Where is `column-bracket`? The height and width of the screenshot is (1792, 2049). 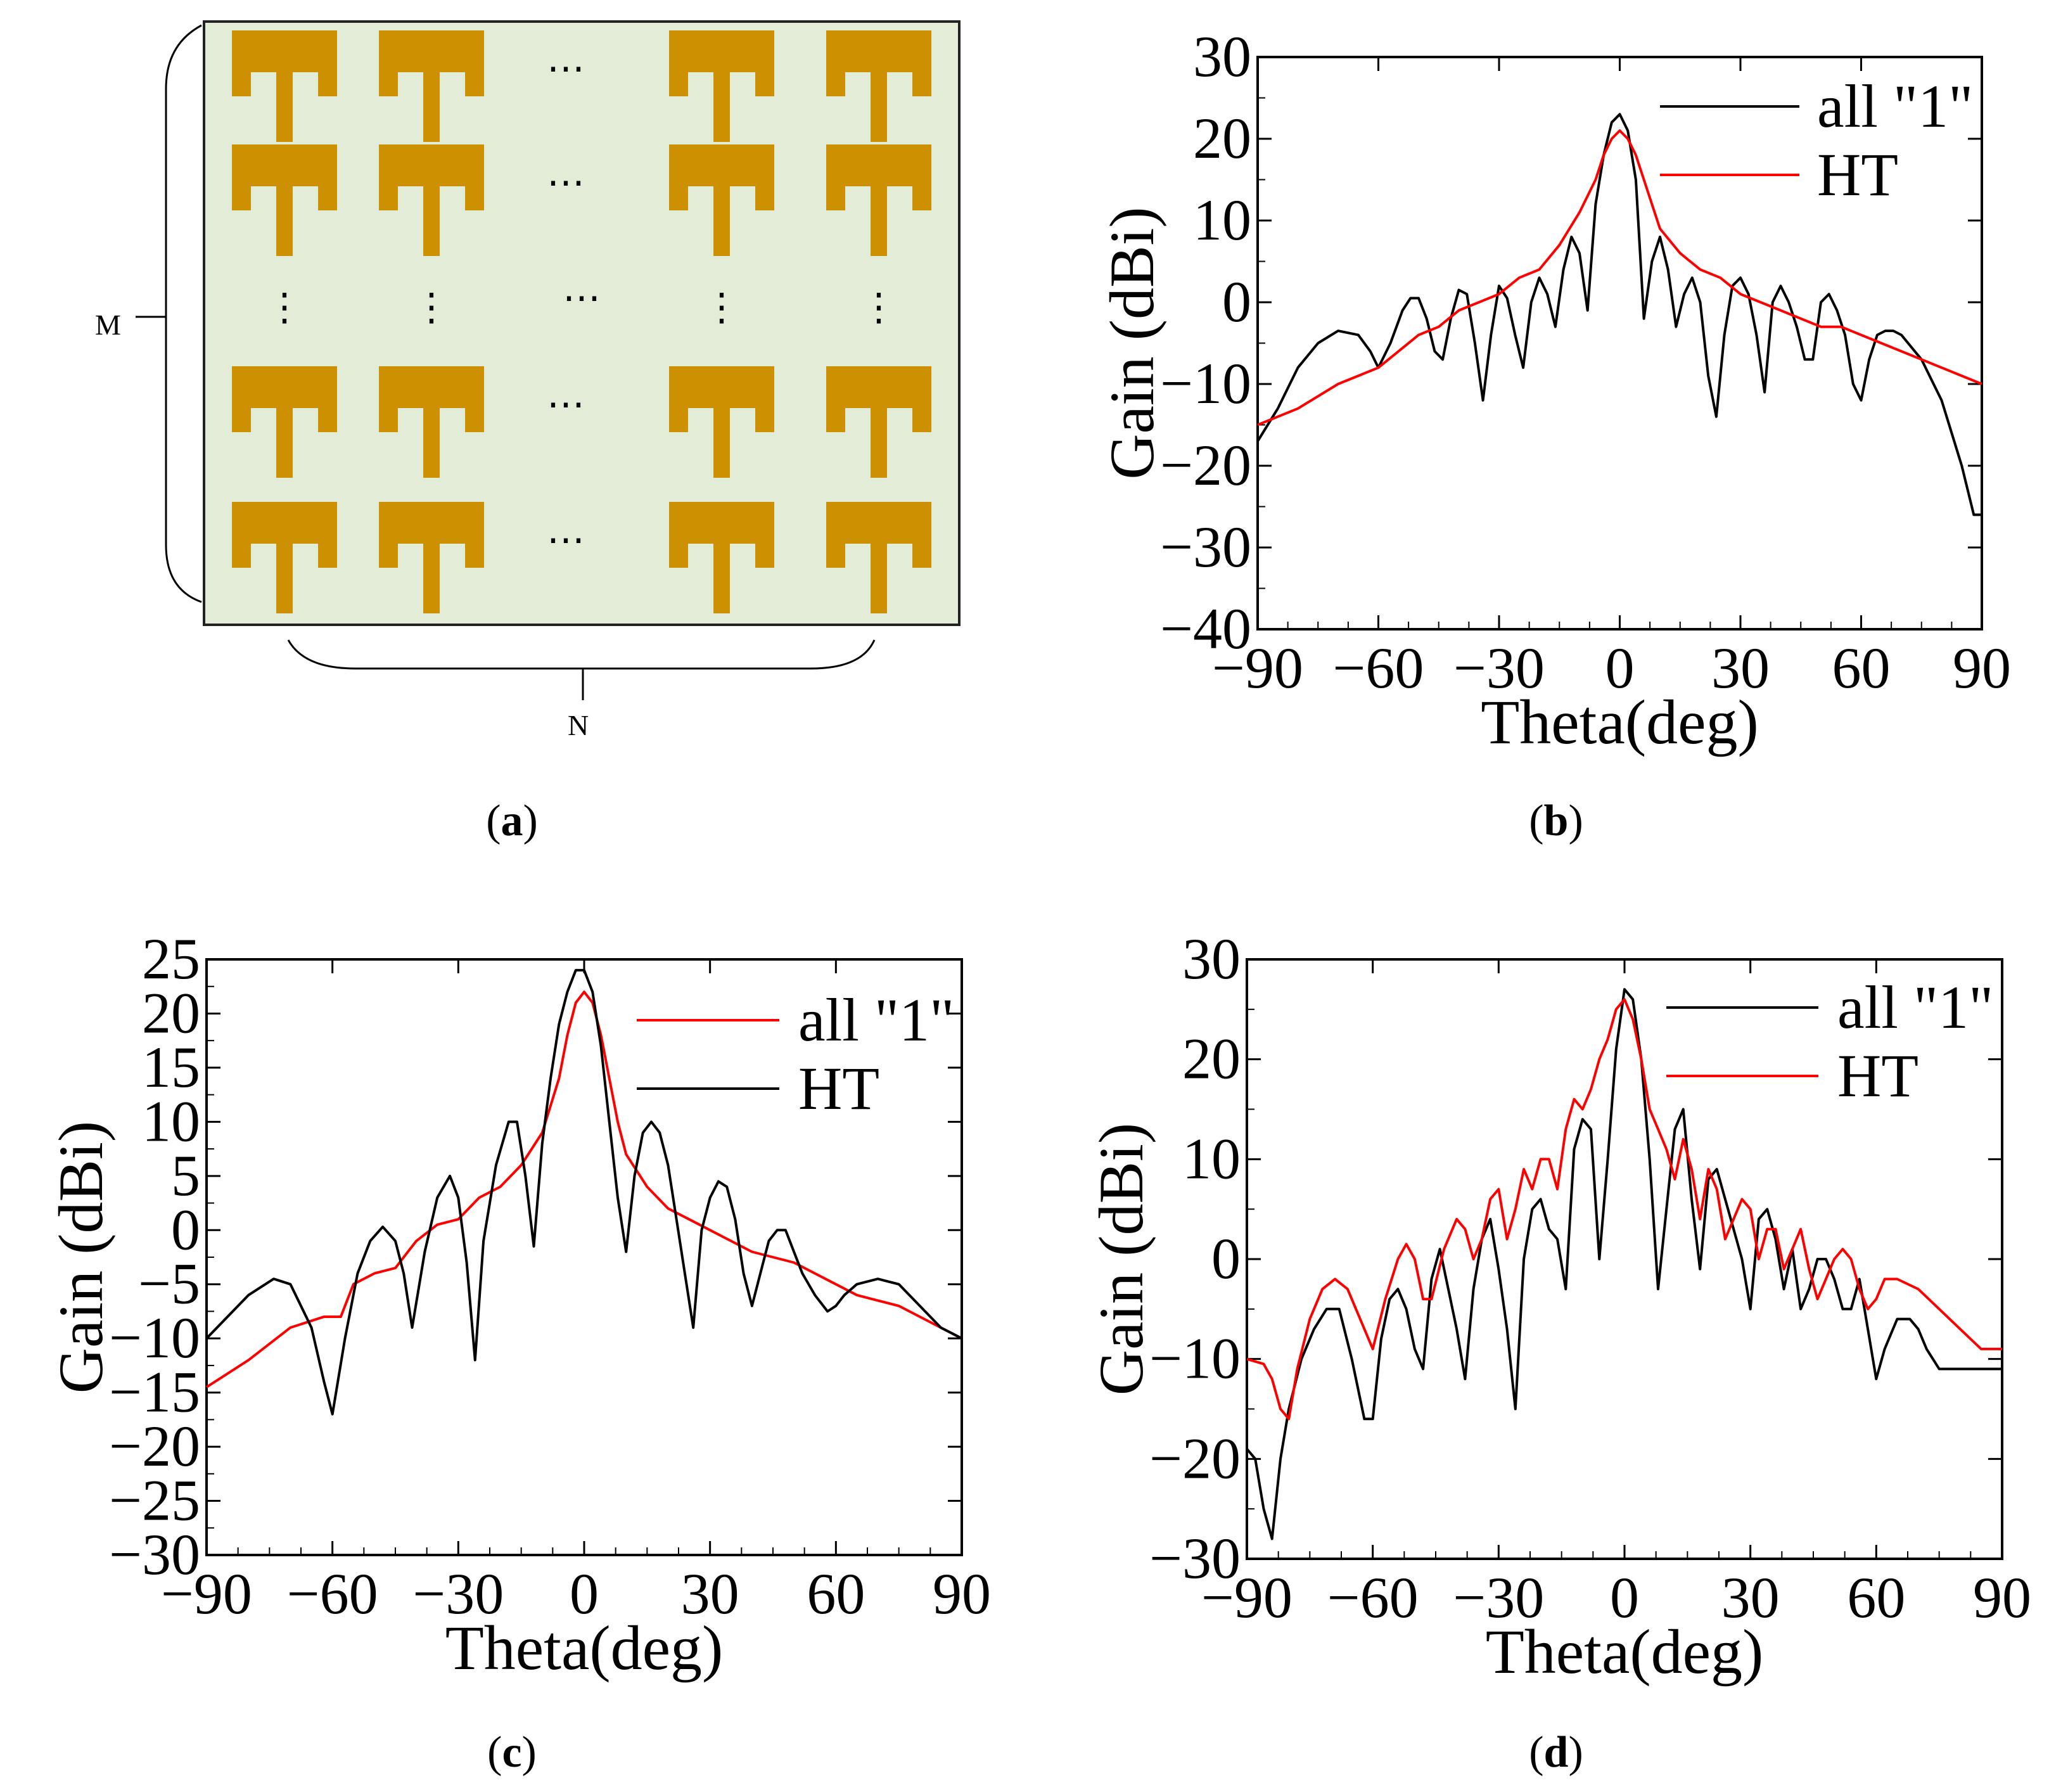 column-bracket is located at coordinates (581, 654).